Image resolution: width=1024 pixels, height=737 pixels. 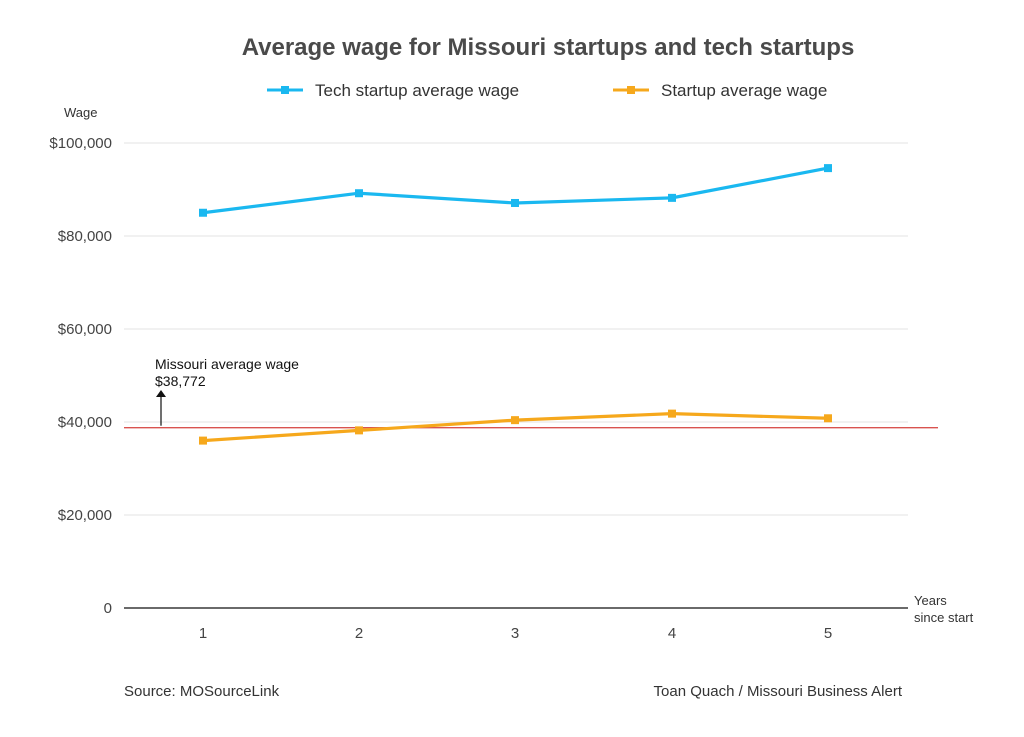 What do you see at coordinates (531, 392) in the screenshot?
I see `reference-line-group: Missouri average wage$38,772` at bounding box center [531, 392].